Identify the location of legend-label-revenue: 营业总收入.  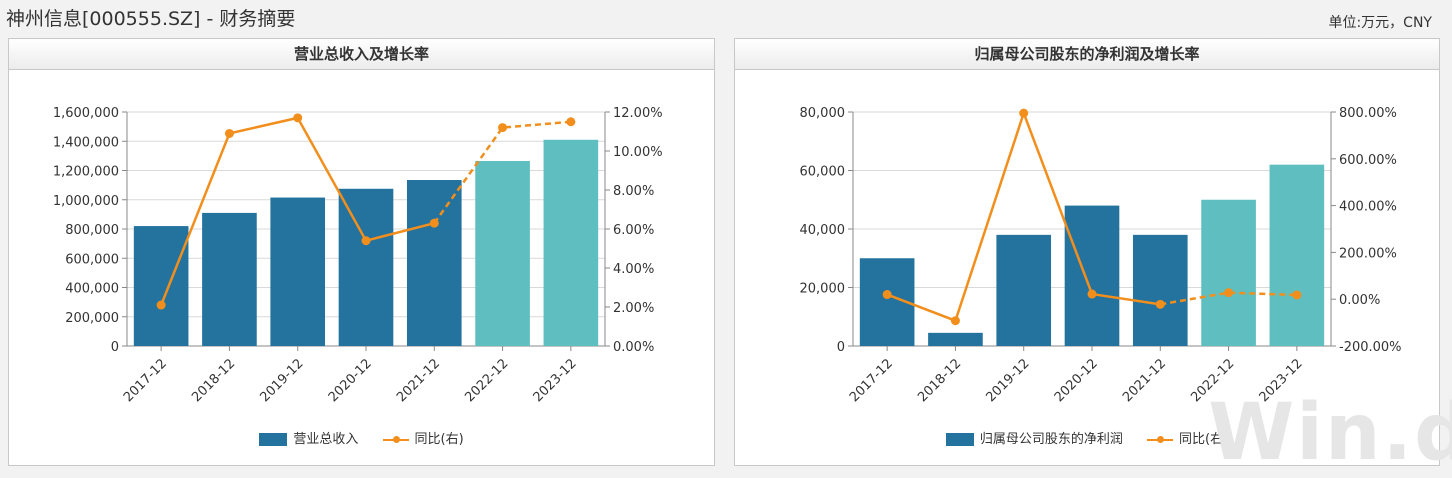
(326, 439).